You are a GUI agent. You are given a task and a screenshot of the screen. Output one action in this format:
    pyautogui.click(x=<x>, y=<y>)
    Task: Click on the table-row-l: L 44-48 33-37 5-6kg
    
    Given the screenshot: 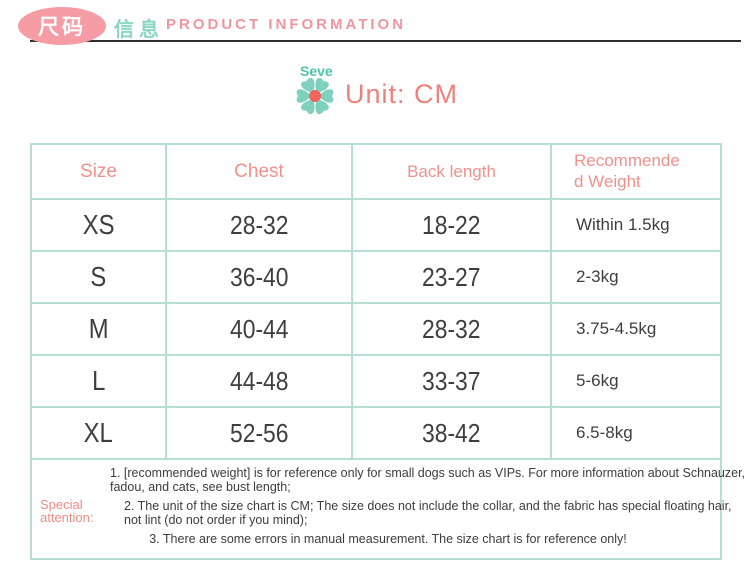 What is the action you would take?
    pyautogui.click(x=376, y=381)
    